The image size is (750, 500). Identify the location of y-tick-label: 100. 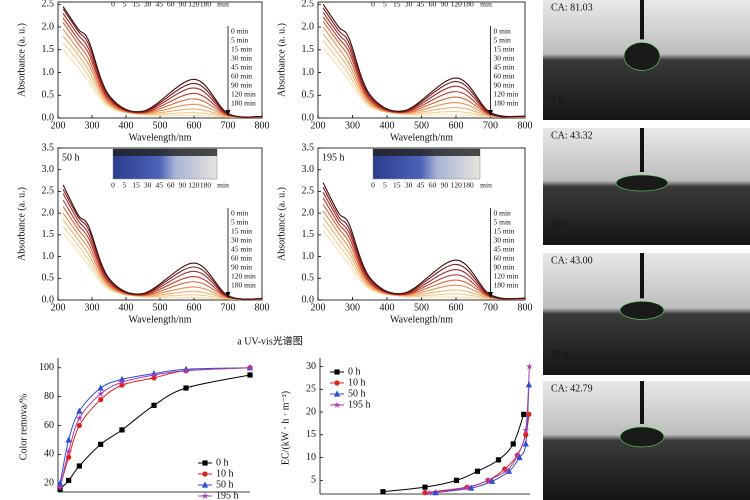
(46, 367).